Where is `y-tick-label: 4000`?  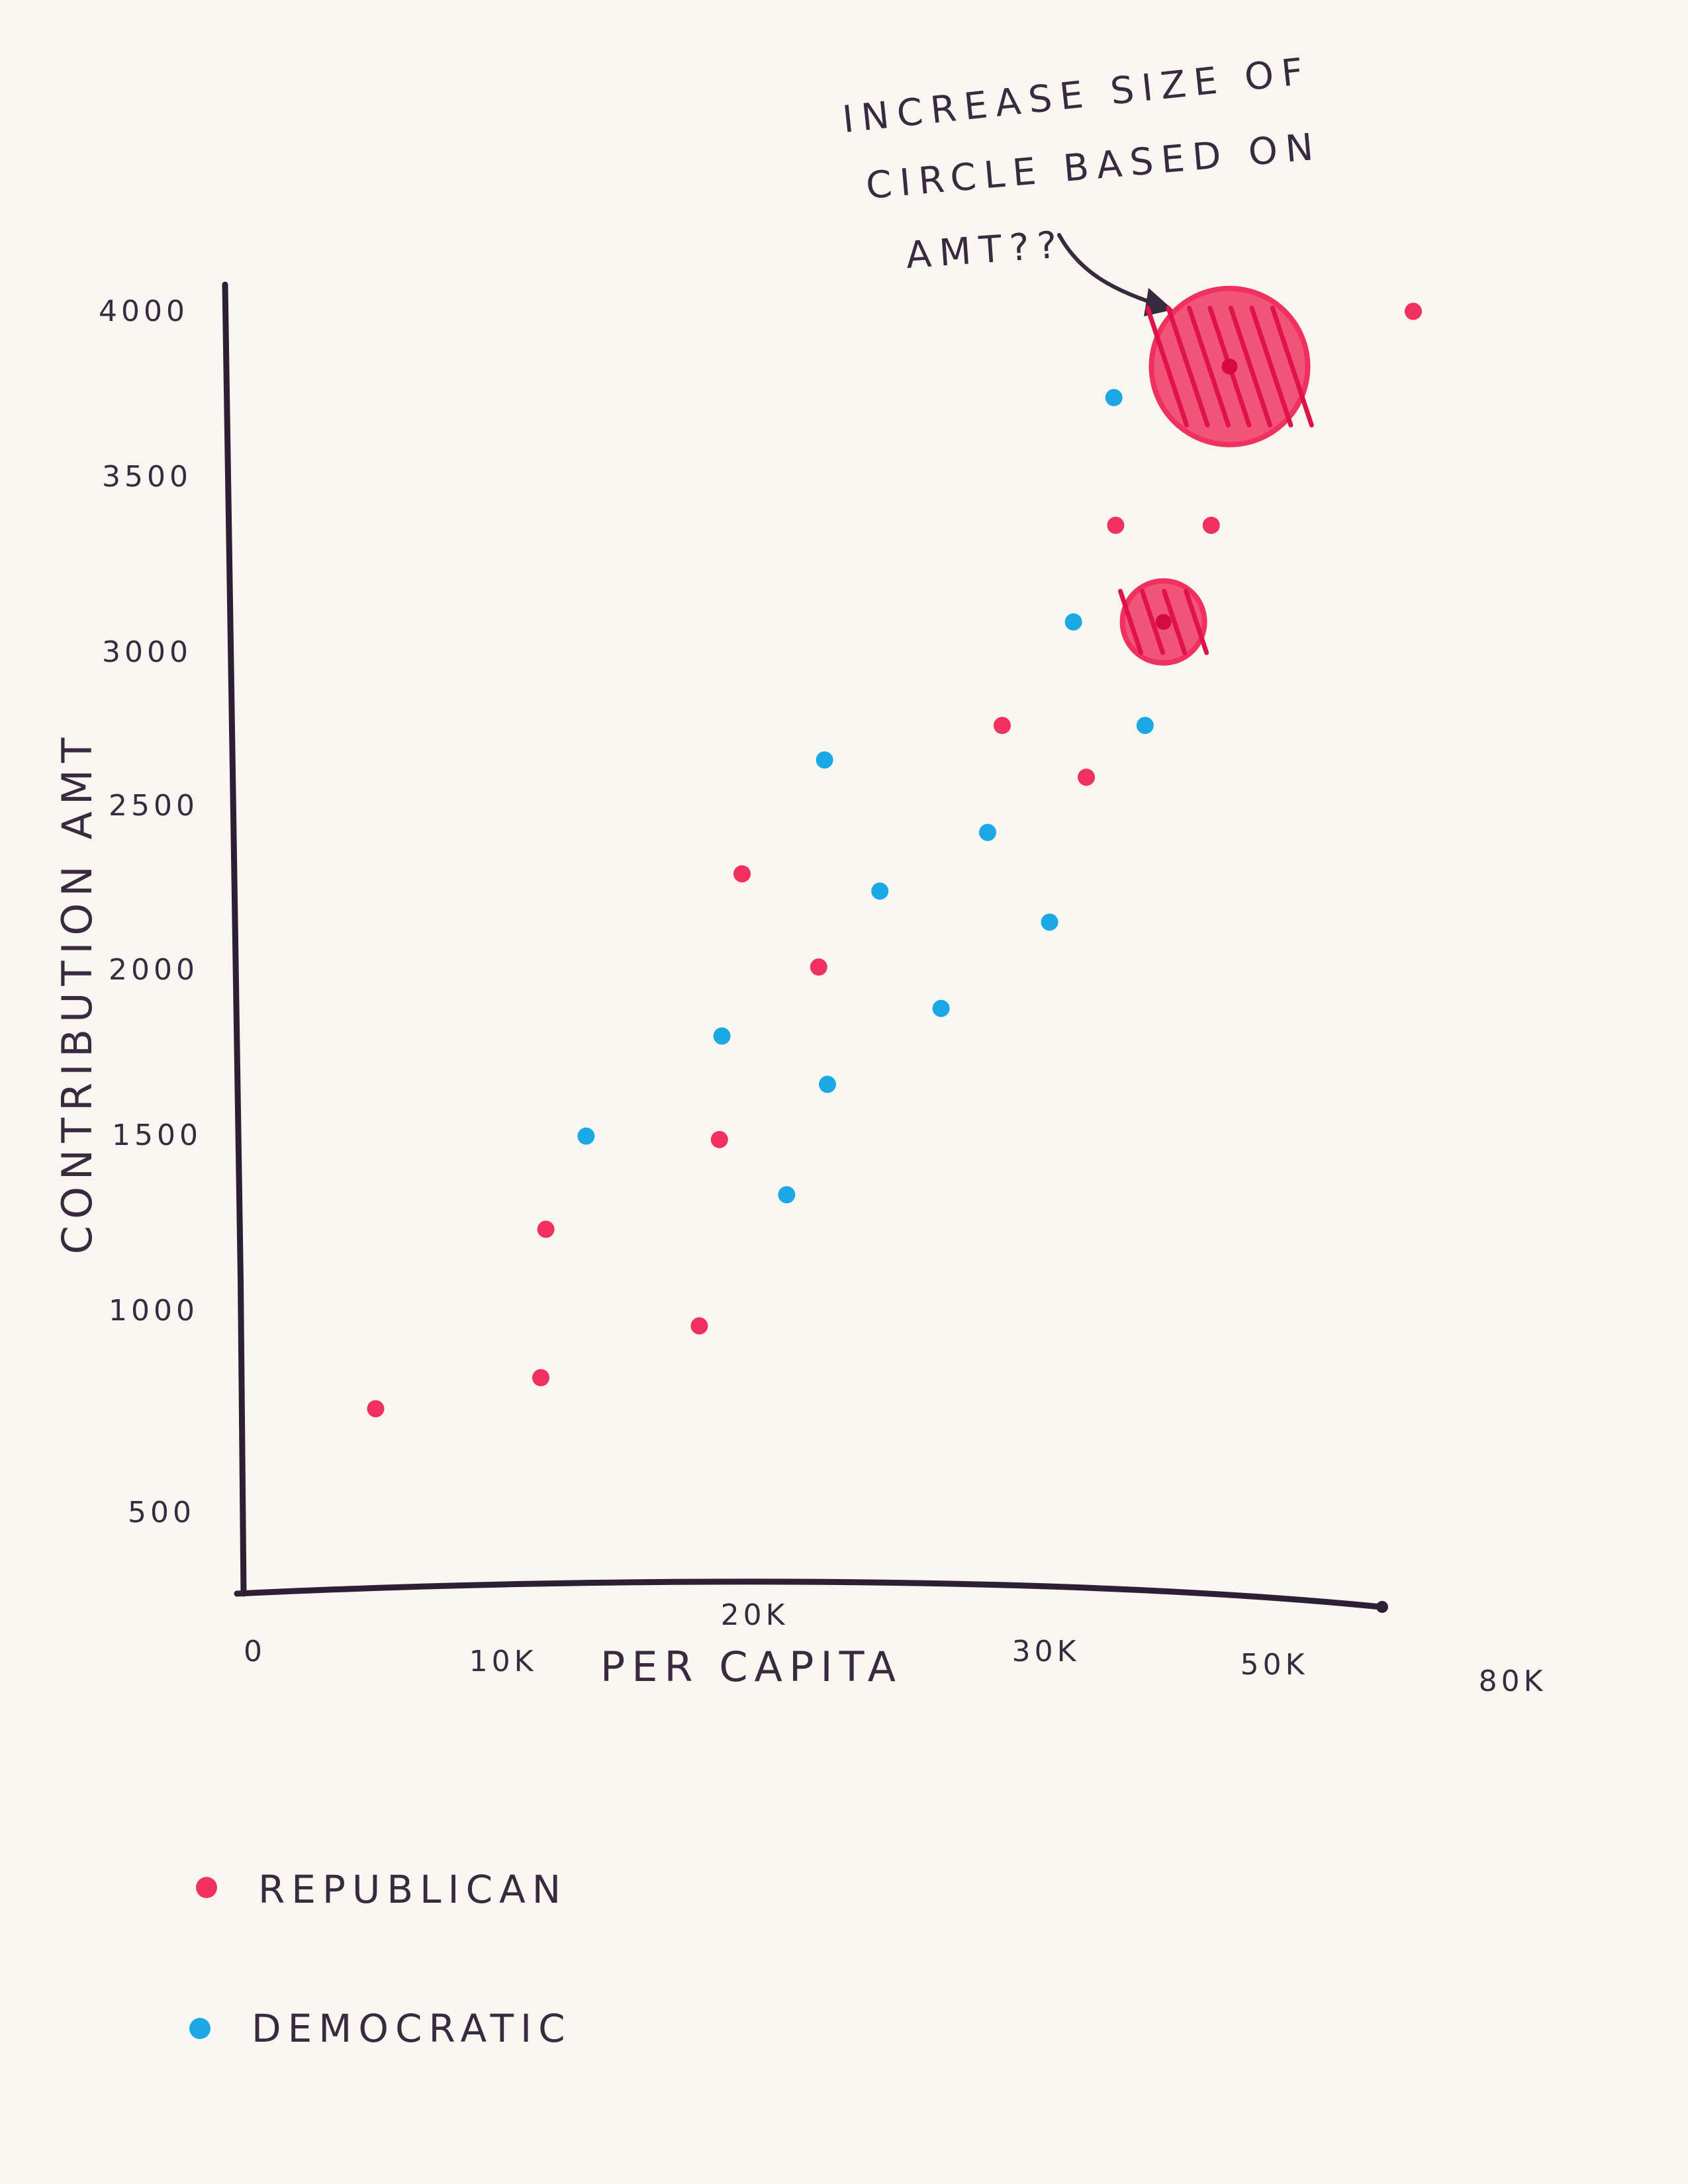 y-tick-label: 4000 is located at coordinates (144, 311).